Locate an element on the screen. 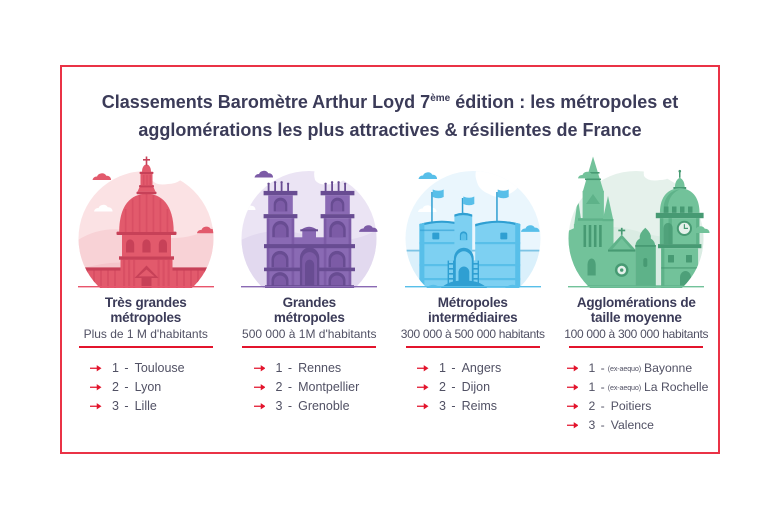 The width and height of the screenshot is (782, 520). ranking-item: 3 - Lille is located at coordinates (137, 406).